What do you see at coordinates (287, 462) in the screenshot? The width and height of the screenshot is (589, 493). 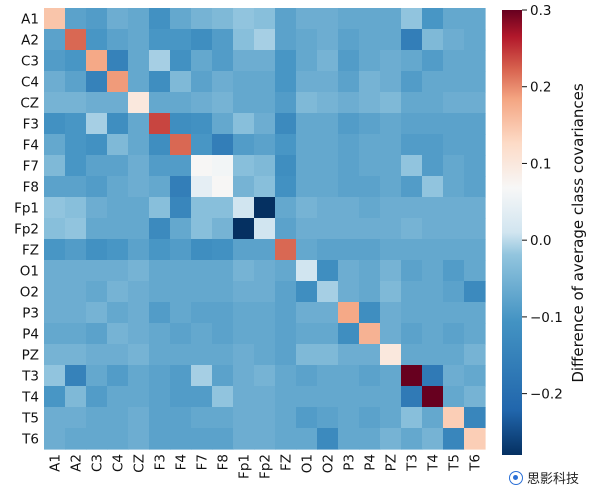 I see `x-tick-label: FZ` at bounding box center [287, 462].